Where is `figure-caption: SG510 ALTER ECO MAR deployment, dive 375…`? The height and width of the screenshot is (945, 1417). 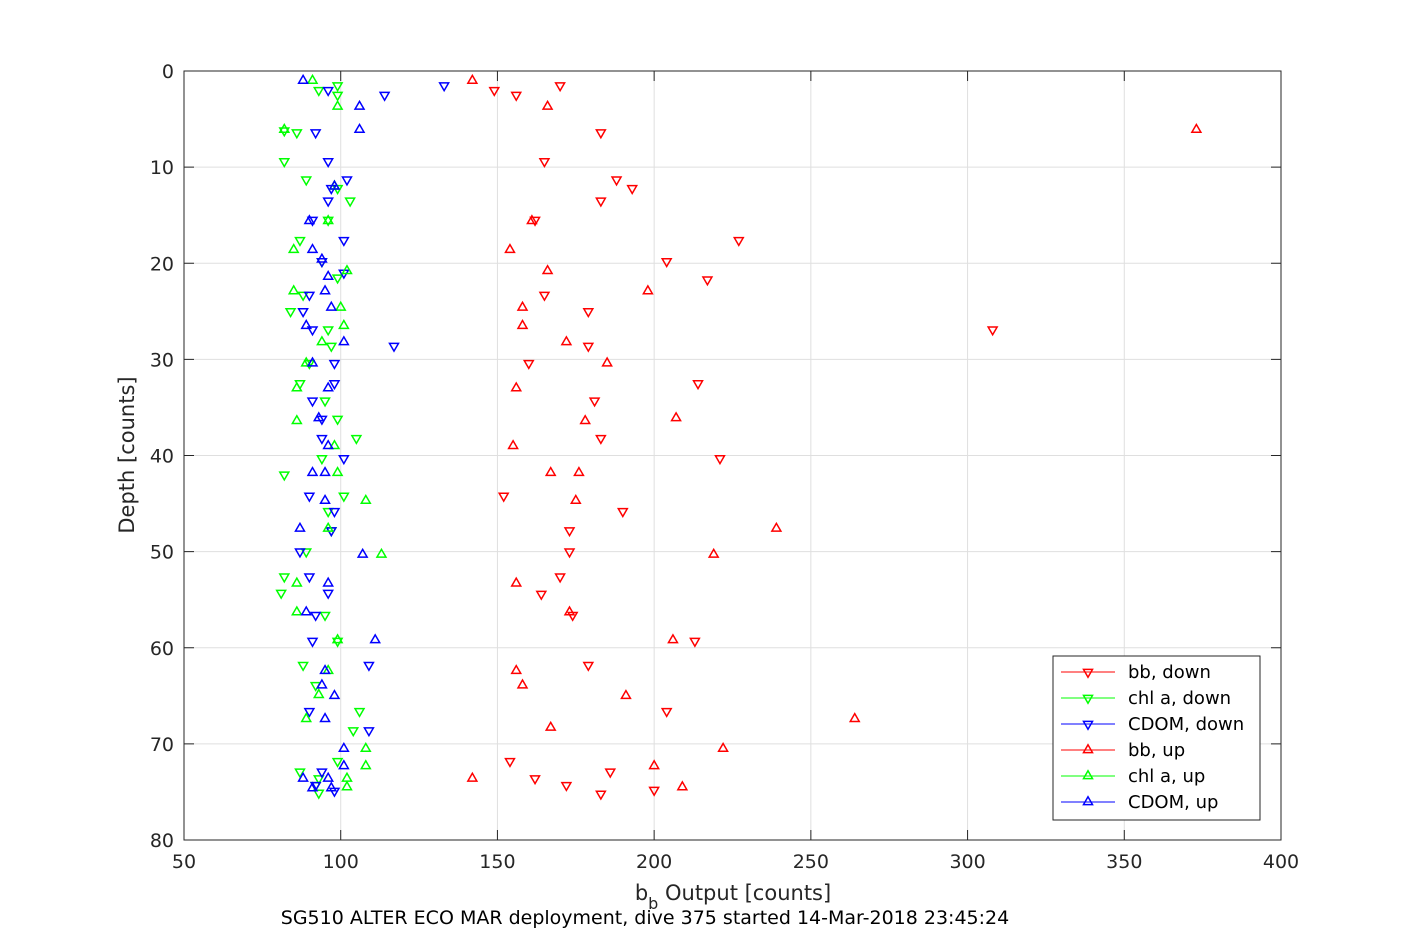
figure-caption: SG510 ALTER ECO MAR deployment, dive 375… is located at coordinates (645, 918).